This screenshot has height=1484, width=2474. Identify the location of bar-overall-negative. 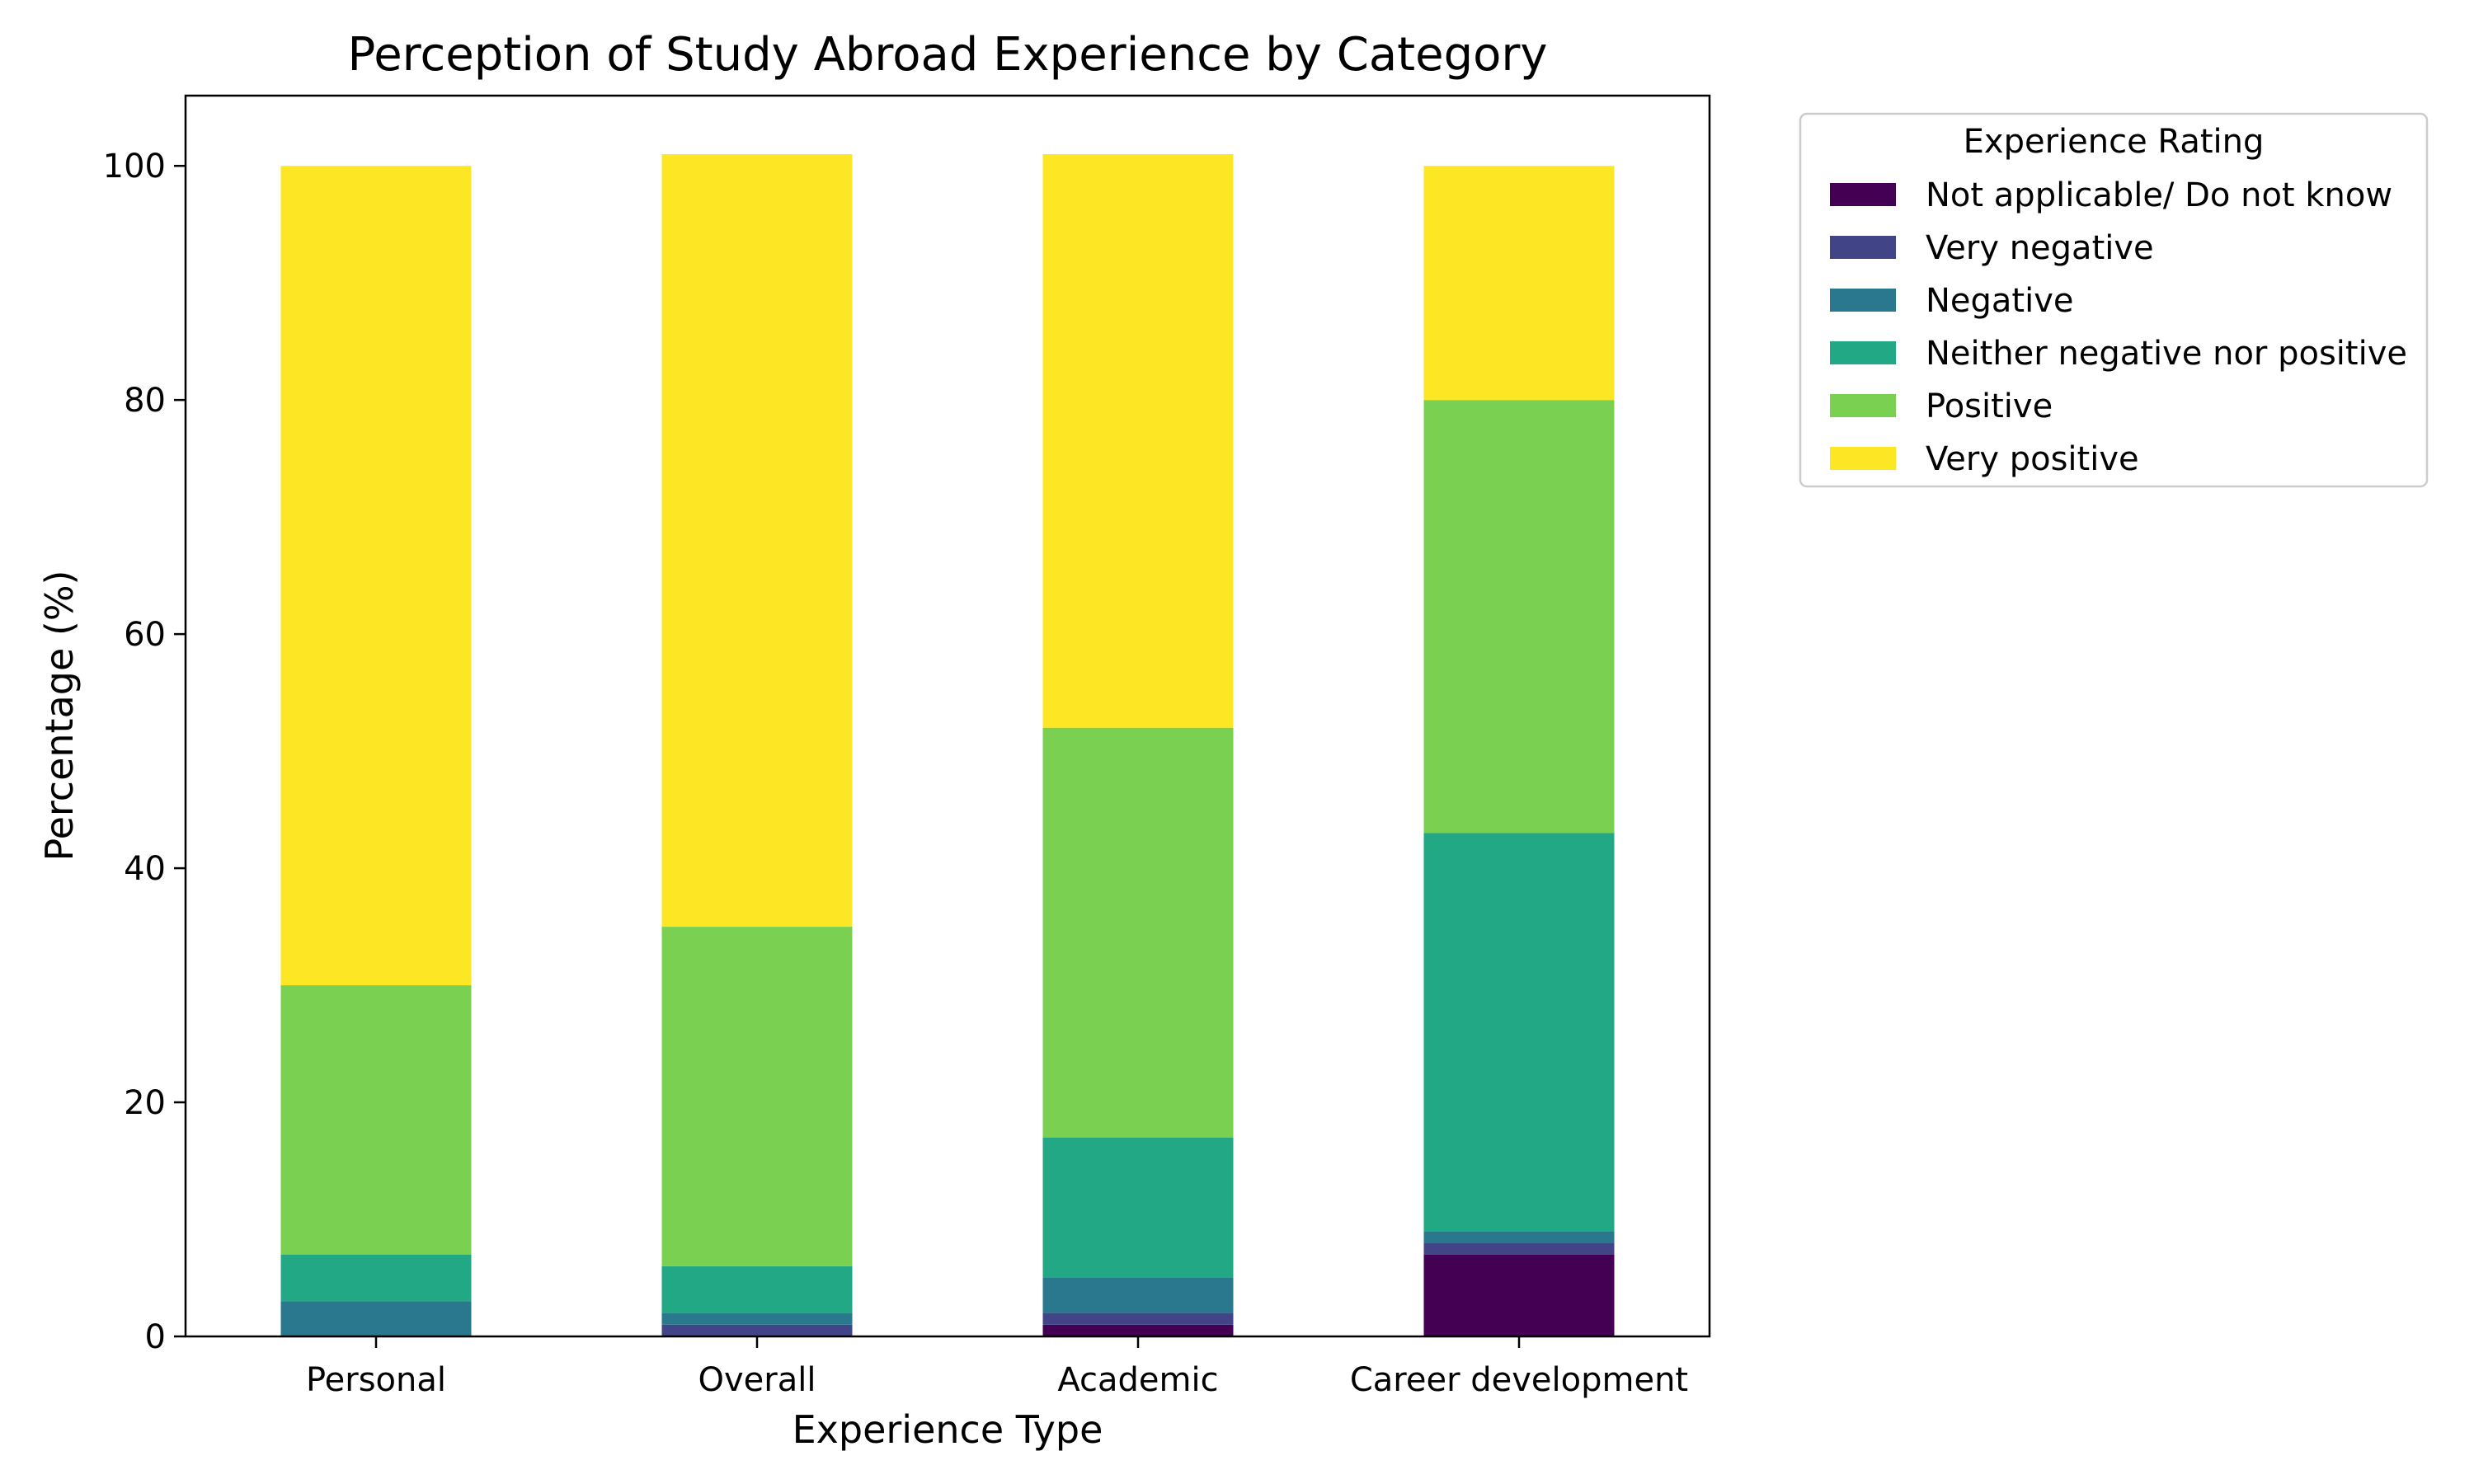
(757, 1319).